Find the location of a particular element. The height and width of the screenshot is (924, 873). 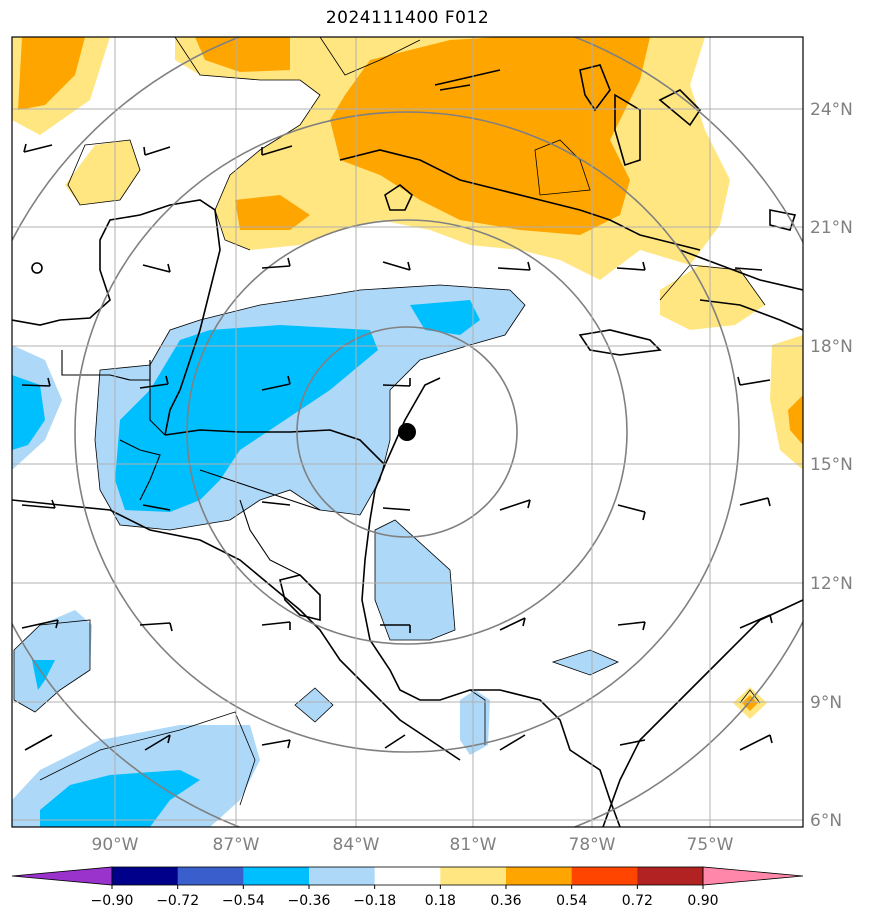

lat-label: 24°N is located at coordinates (831, 110).